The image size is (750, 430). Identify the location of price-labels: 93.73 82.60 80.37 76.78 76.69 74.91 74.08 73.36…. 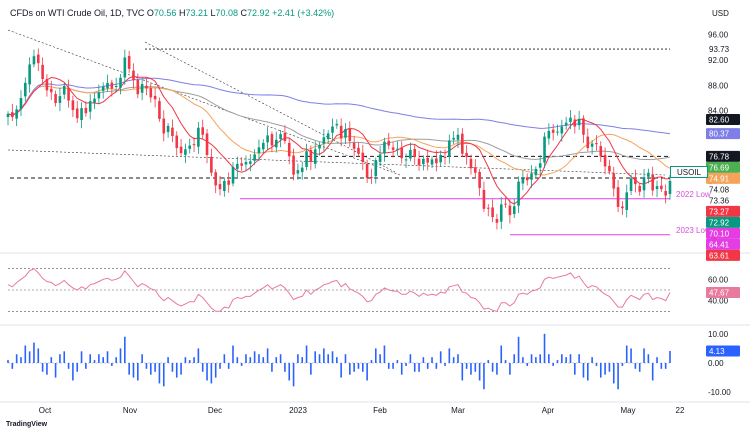
(723, 200).